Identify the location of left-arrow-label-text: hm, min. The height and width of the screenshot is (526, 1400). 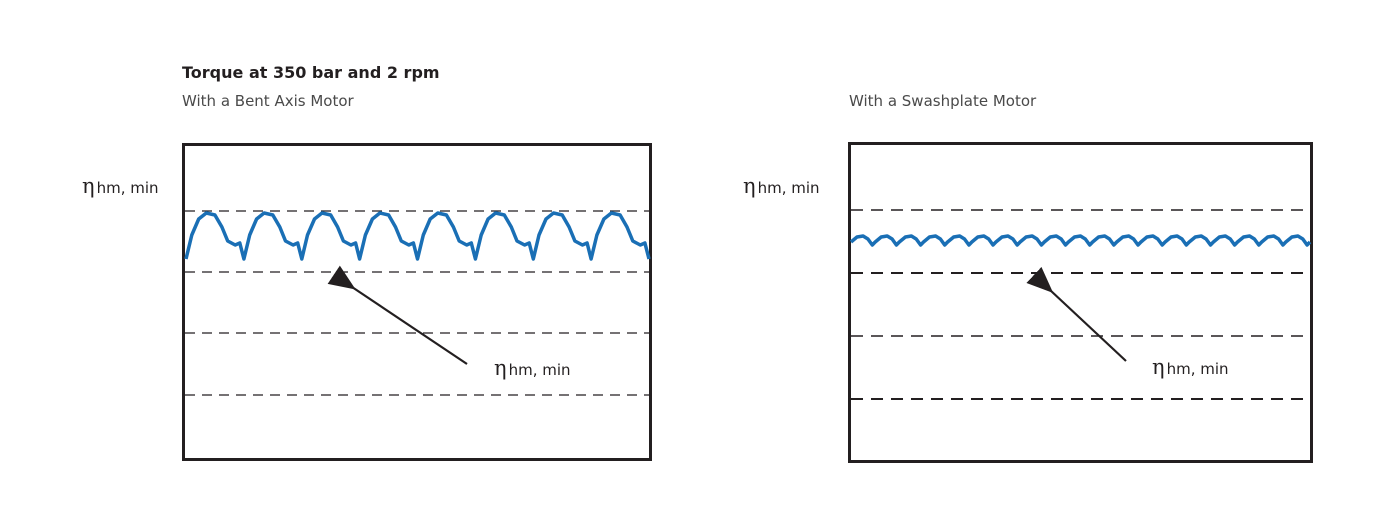
(539, 370).